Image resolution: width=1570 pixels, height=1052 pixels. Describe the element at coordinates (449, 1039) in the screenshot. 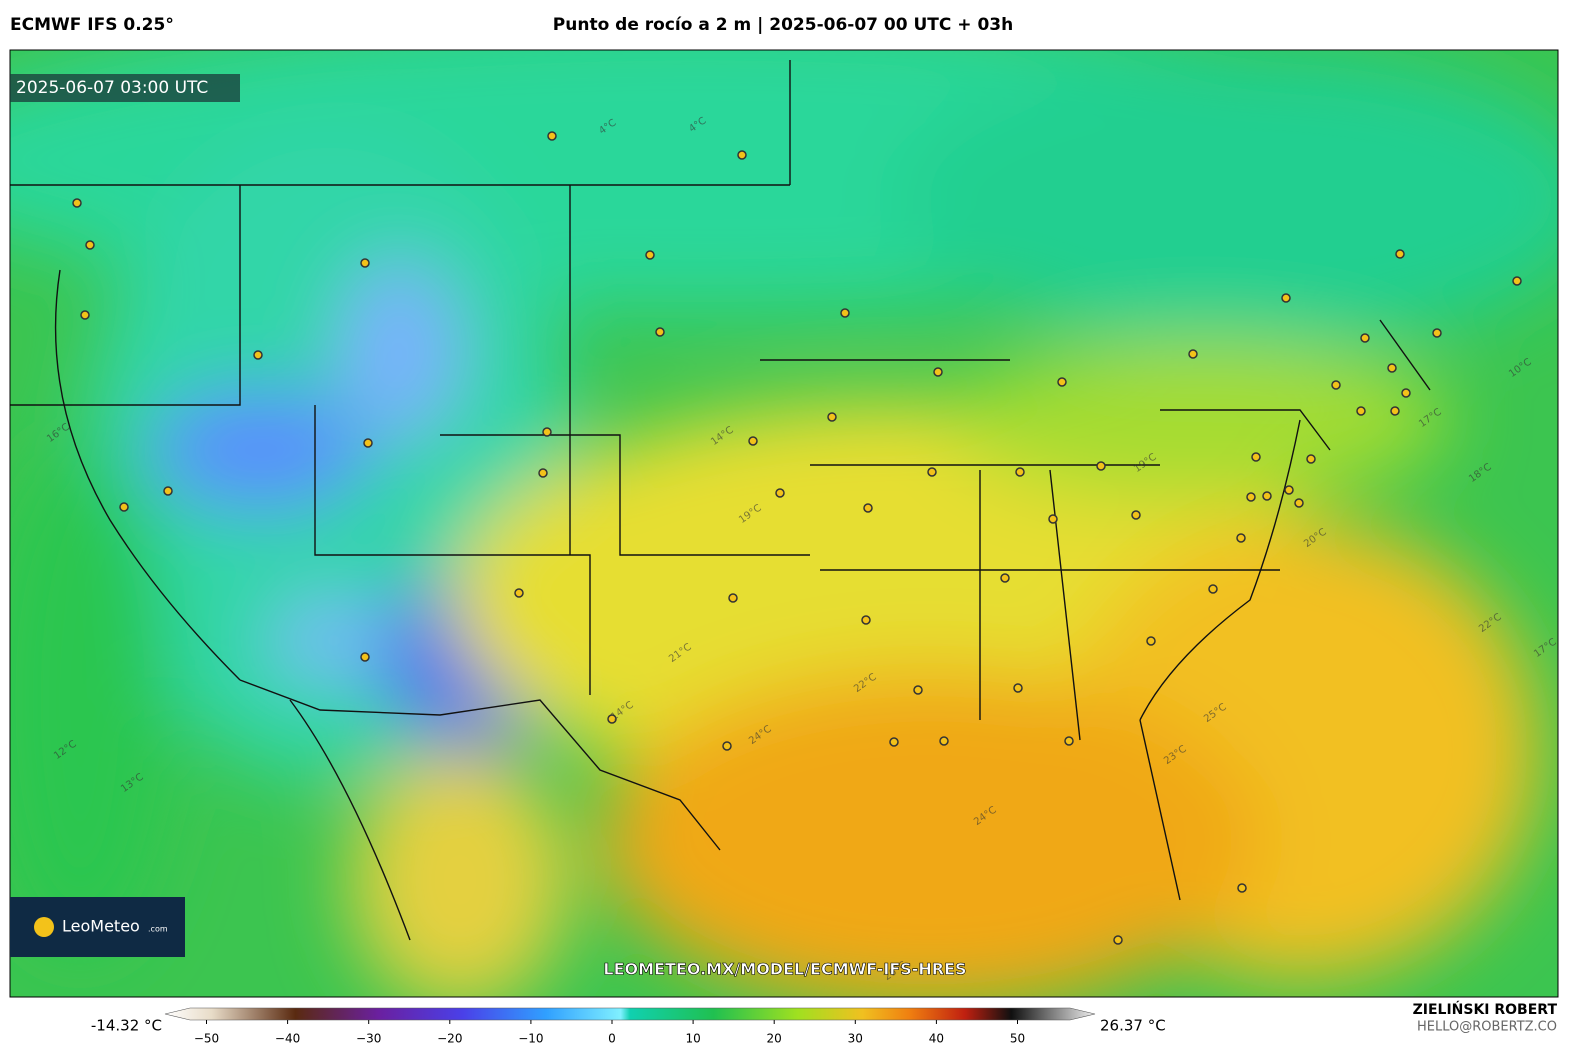

I see `colorbar-tick-label: −20` at that location.